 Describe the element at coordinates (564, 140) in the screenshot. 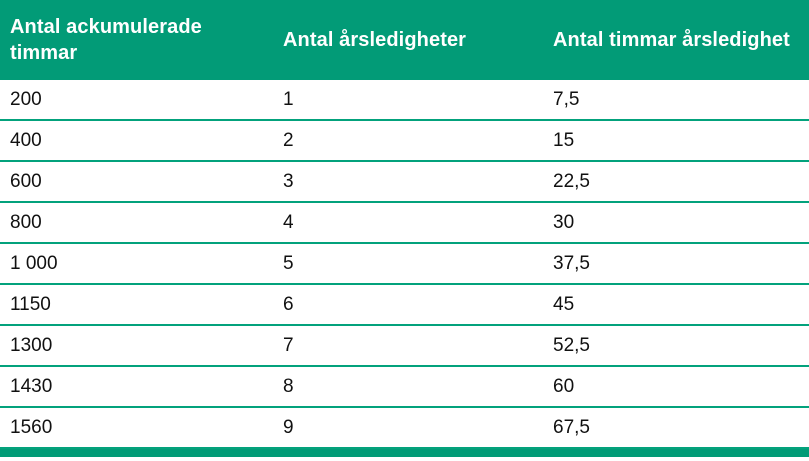

I see `table-cell: 15` at that location.